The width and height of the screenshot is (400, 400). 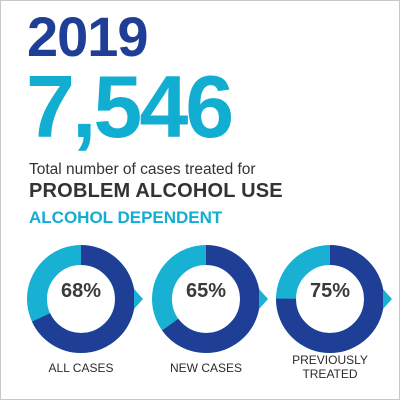 I want to click on donut-value-arc-new-cases, so click(x=206, y=299).